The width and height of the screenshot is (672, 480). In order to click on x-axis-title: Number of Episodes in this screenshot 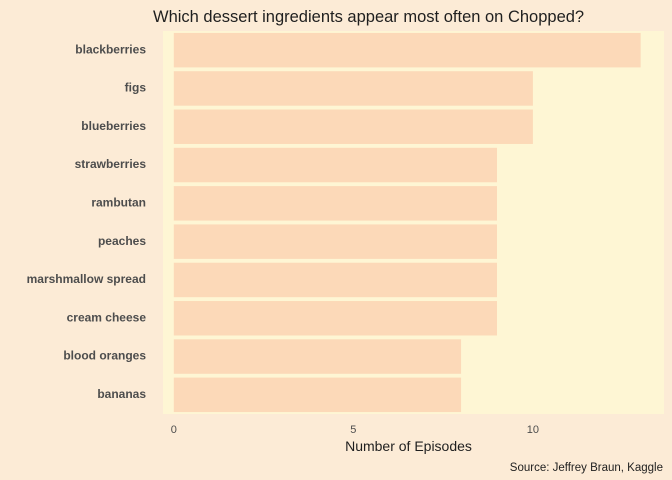, I will do `click(408, 446)`.